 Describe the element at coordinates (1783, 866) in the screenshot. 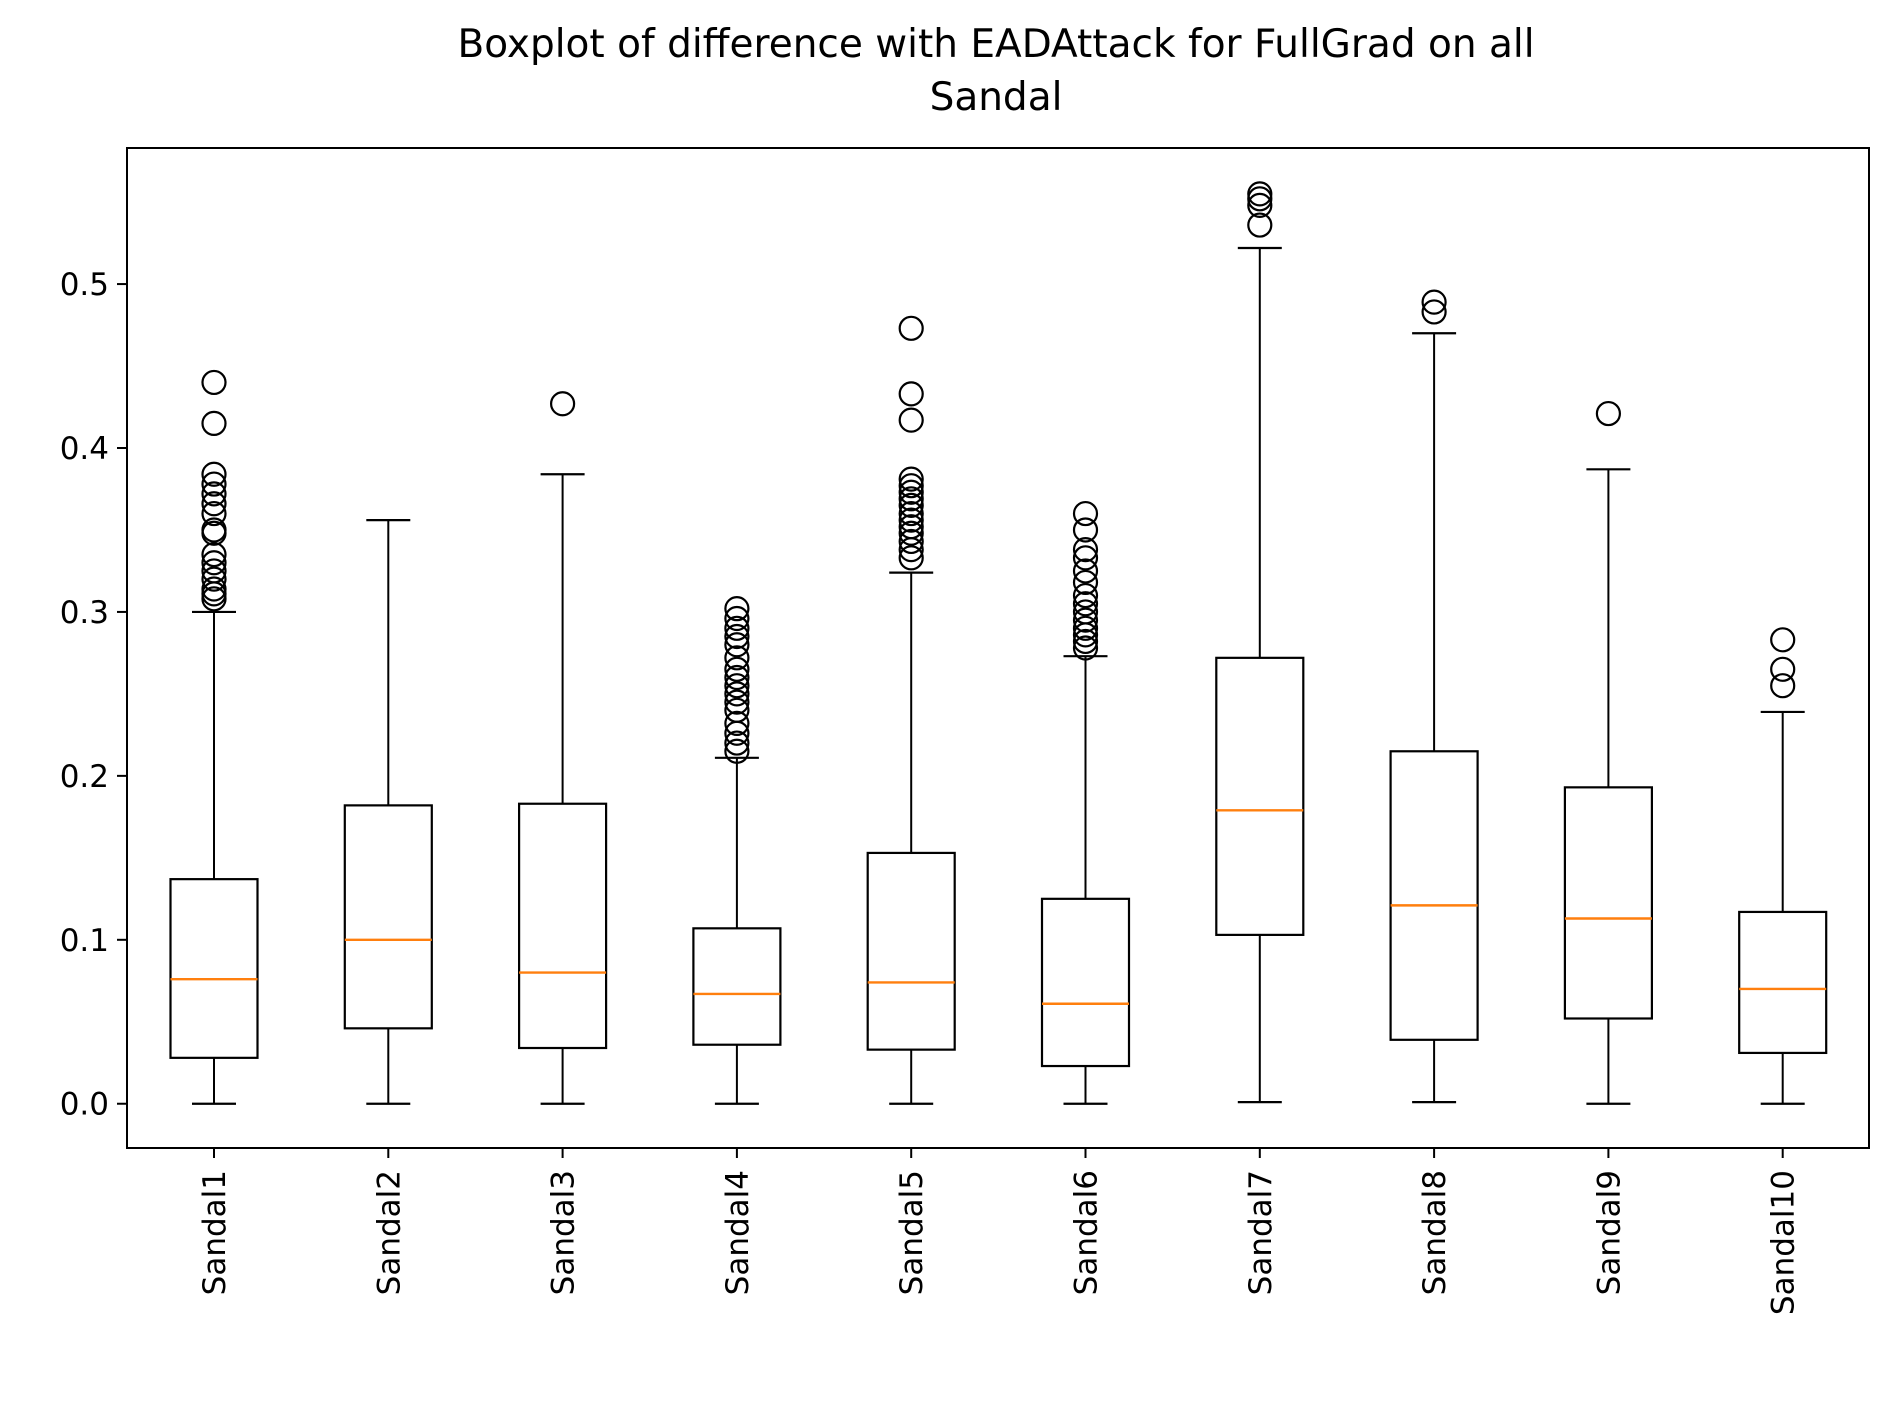

I see `box-sandal10` at that location.